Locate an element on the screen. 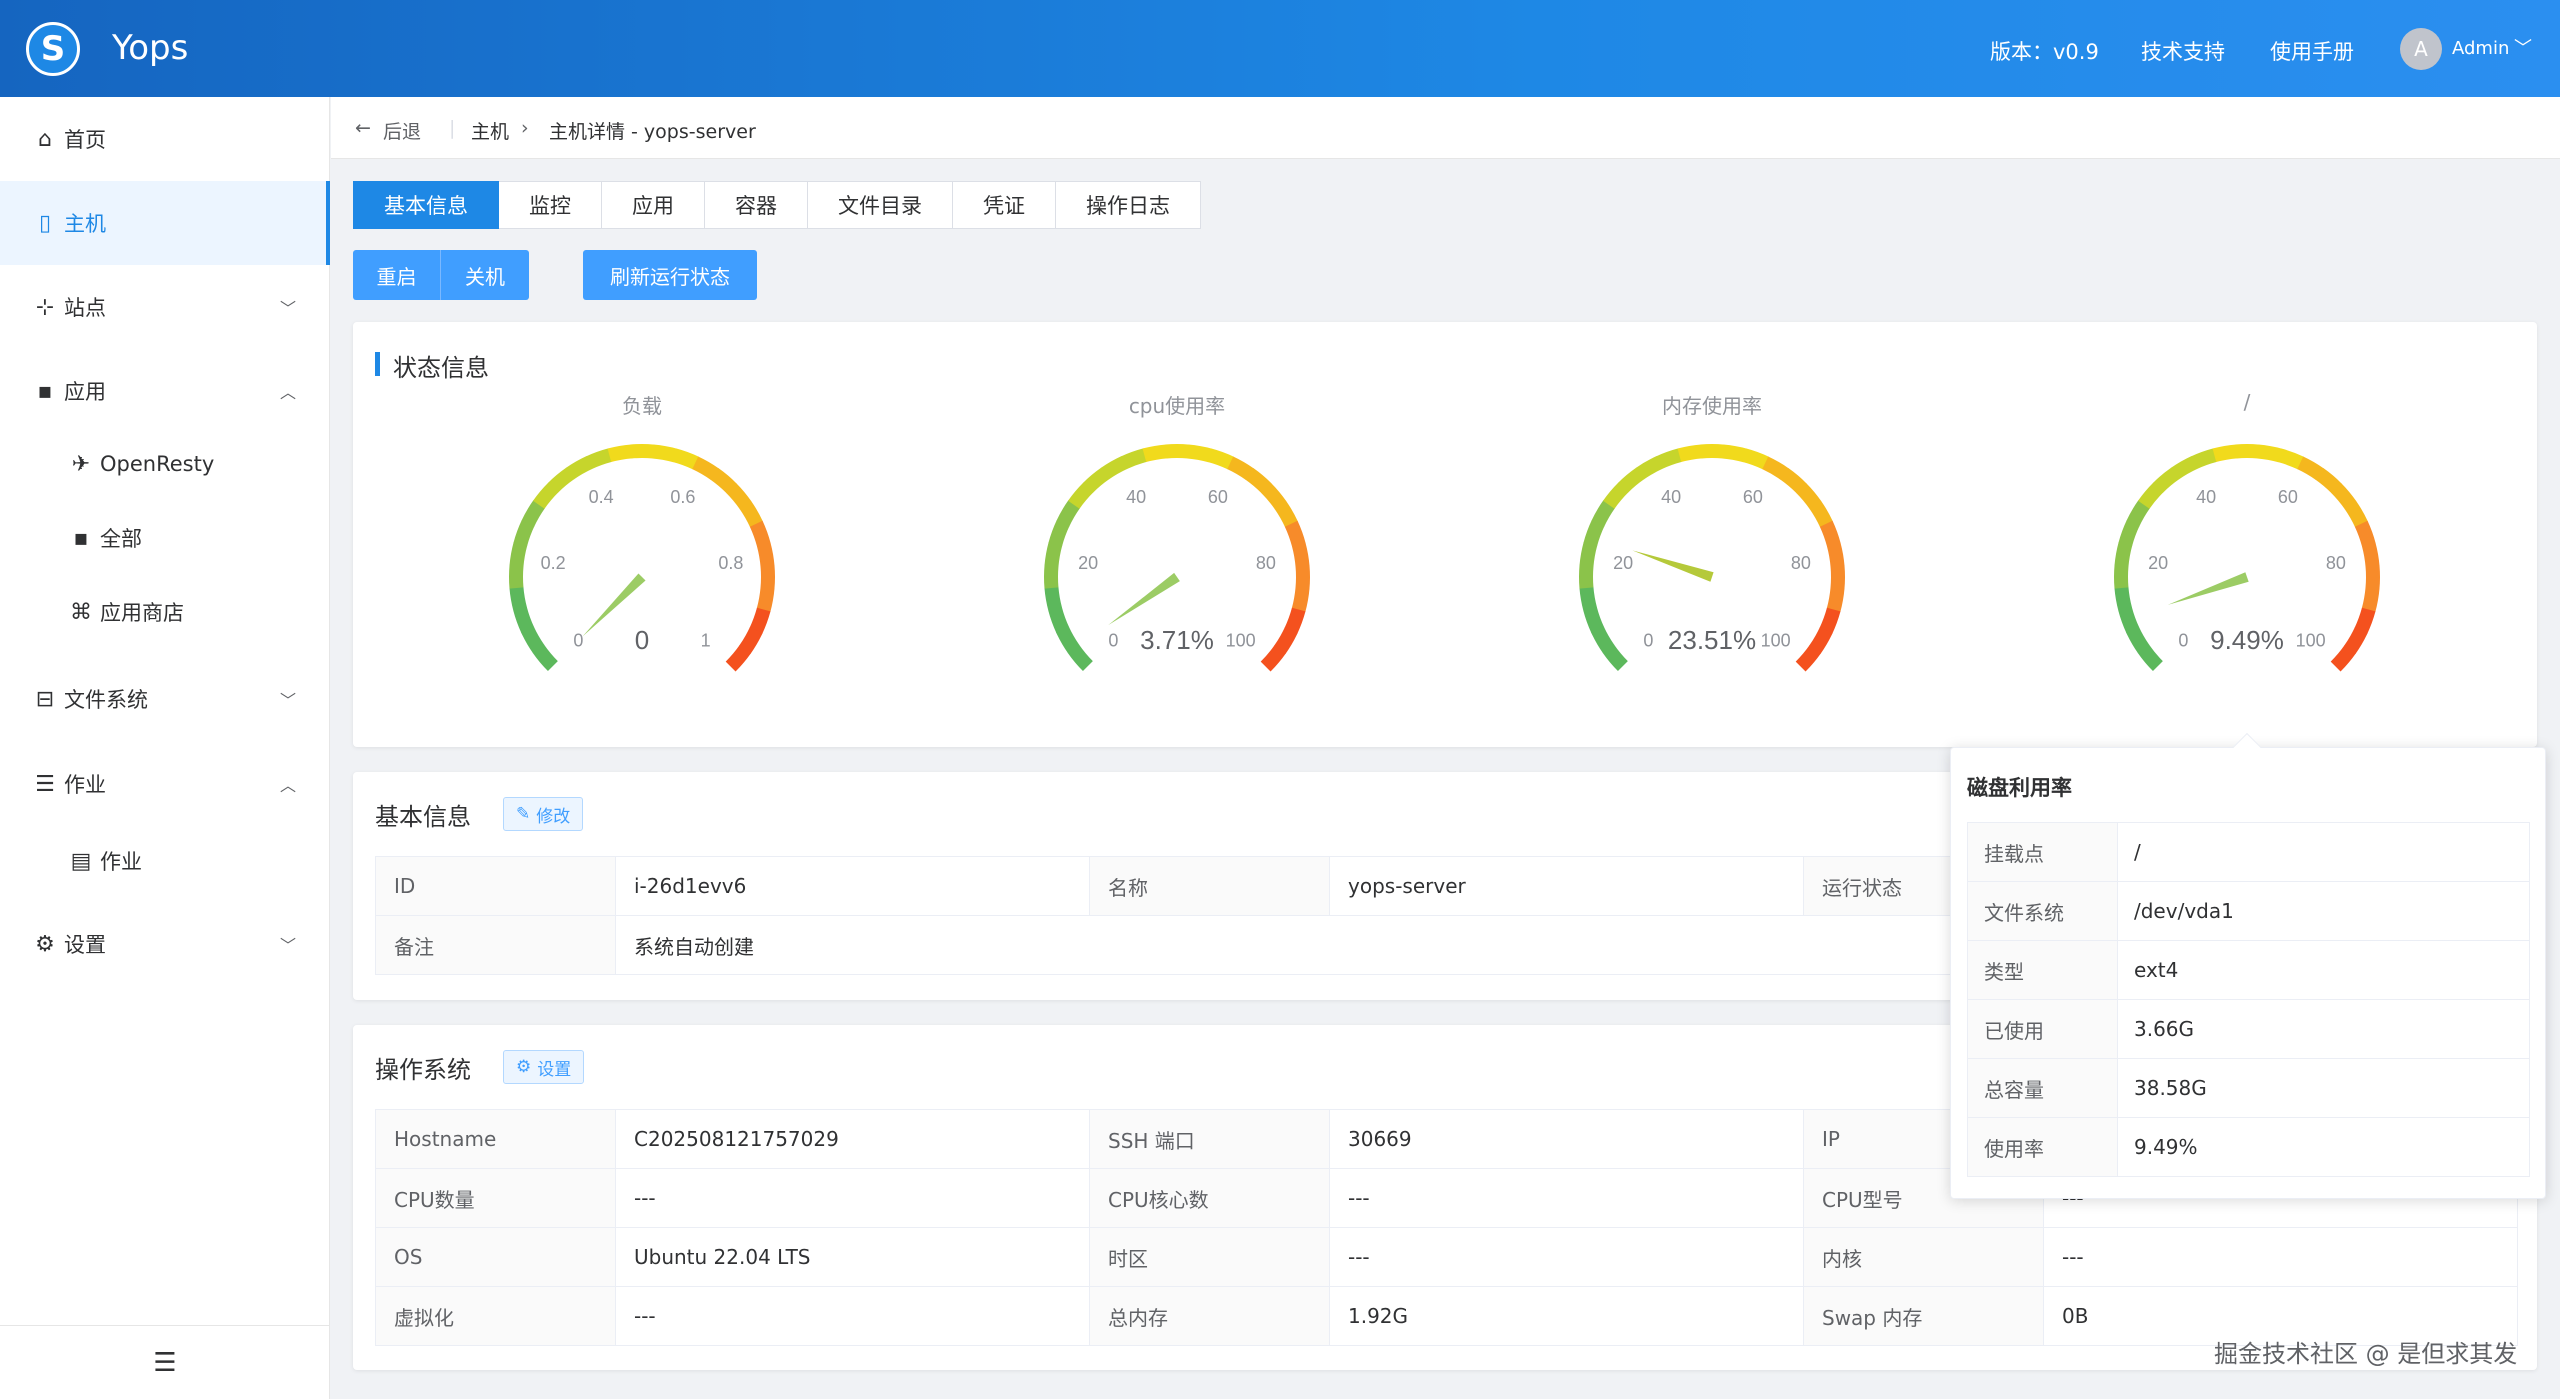 The width and height of the screenshot is (2560, 1399). sidebar-item-settings: ⚙ 设置 ﹀ is located at coordinates (165, 944).